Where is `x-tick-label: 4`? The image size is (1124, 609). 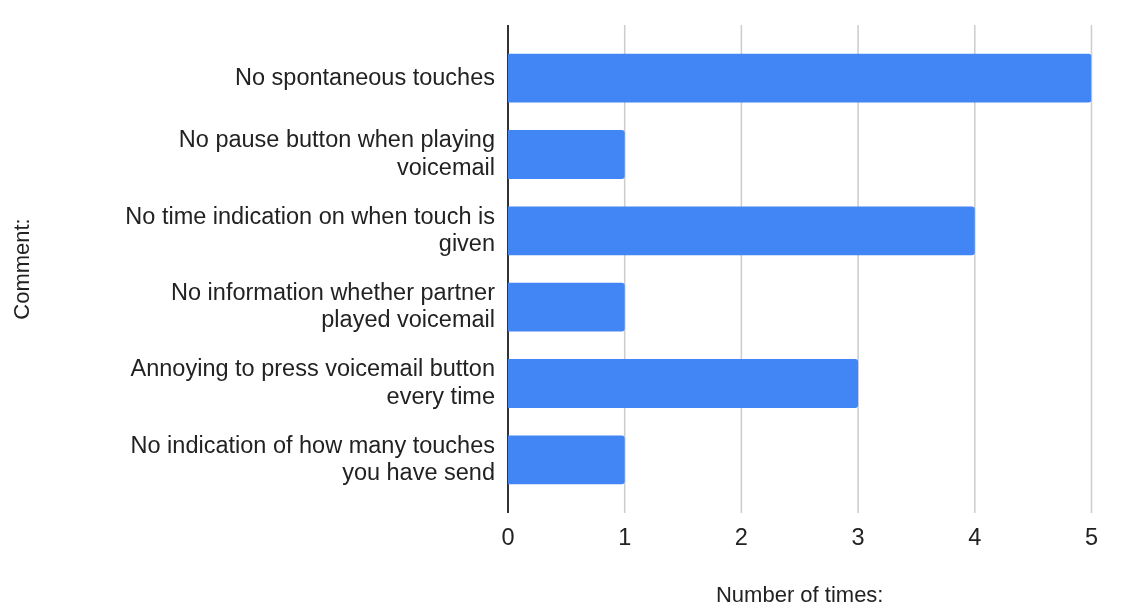 x-tick-label: 4 is located at coordinates (975, 536).